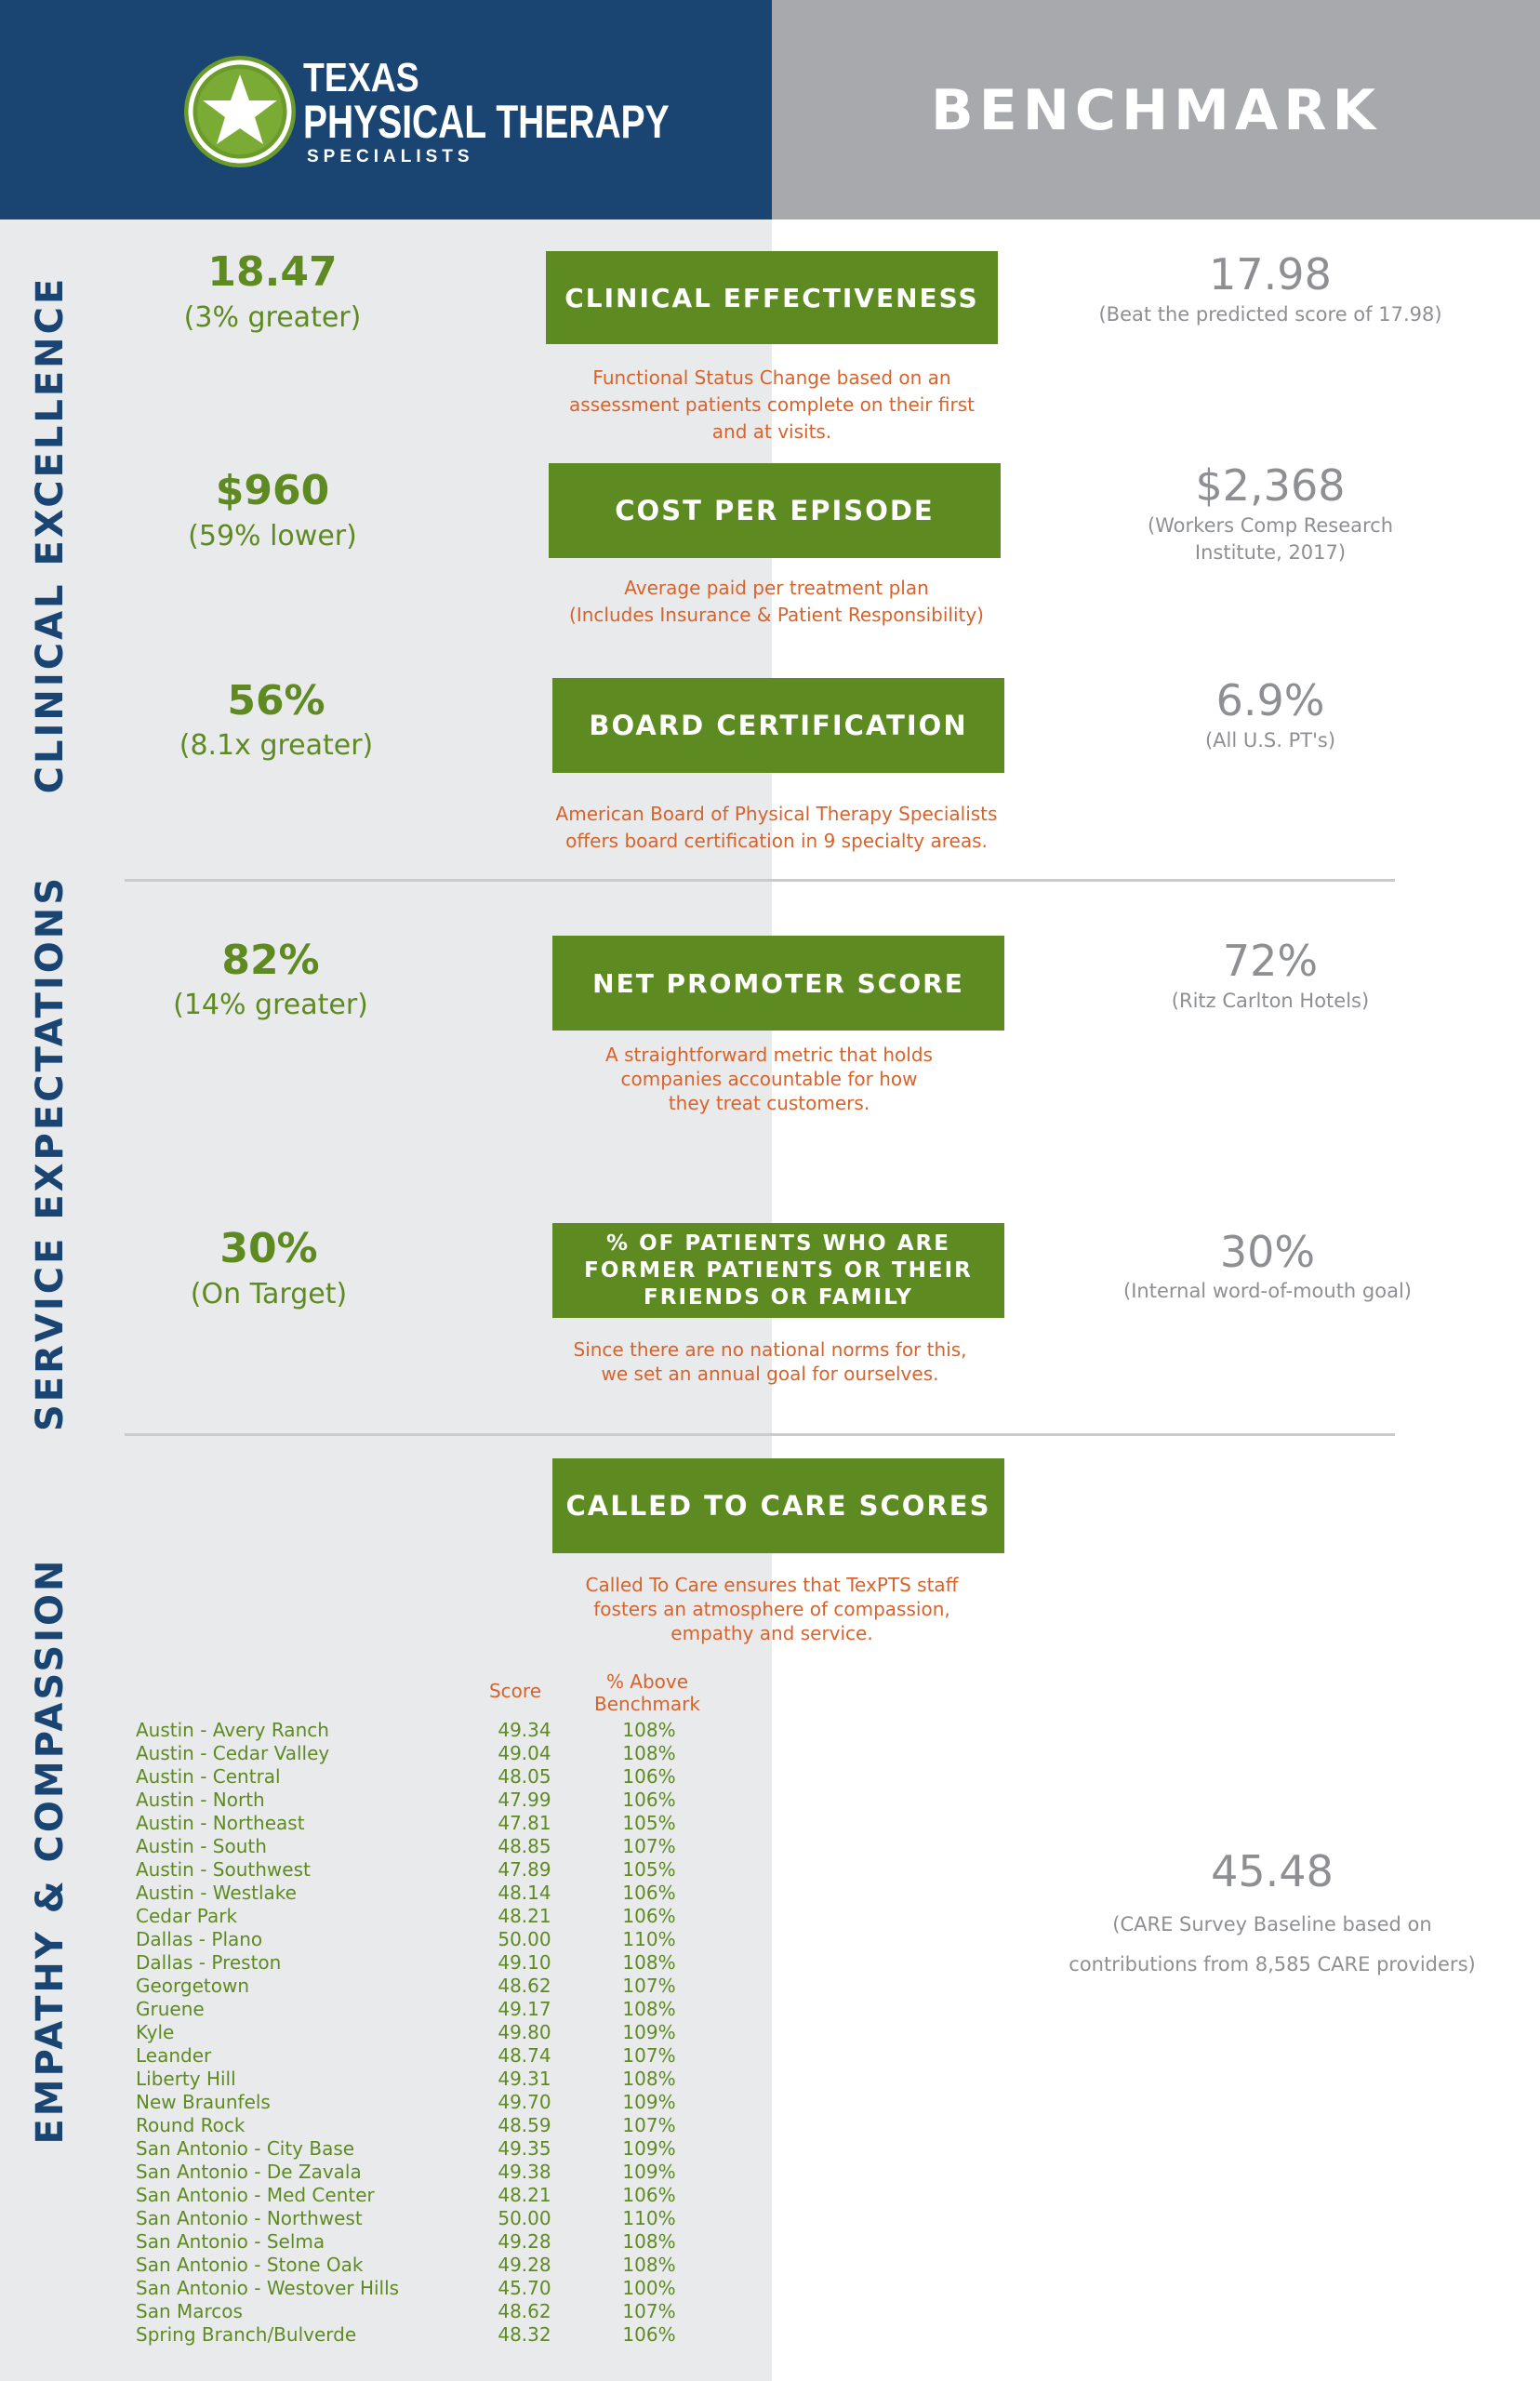 The image size is (1540, 2381). What do you see at coordinates (50, 1153) in the screenshot?
I see `section-label-service-expectations: SERVICE EXPECTATIONS` at bounding box center [50, 1153].